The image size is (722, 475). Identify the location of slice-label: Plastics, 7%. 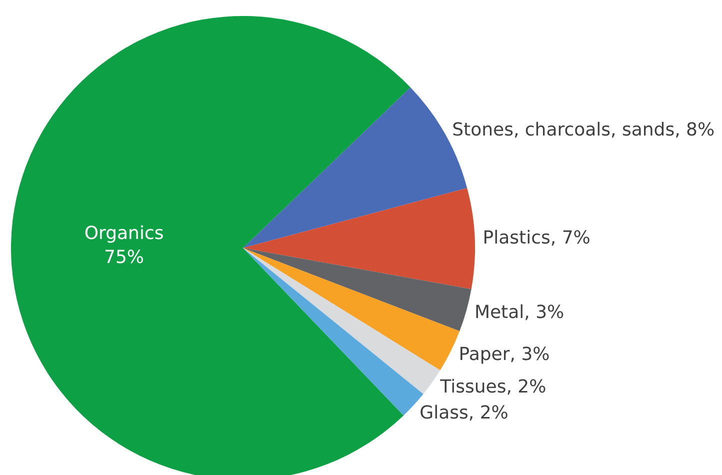
(536, 237).